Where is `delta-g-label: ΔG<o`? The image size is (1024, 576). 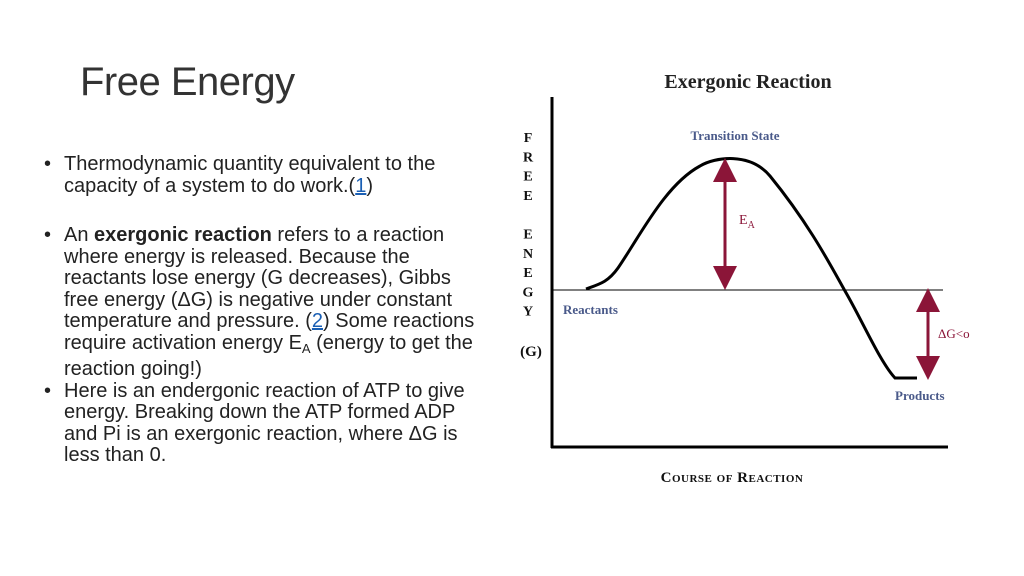 delta-g-label: ΔG<o is located at coordinates (954, 333).